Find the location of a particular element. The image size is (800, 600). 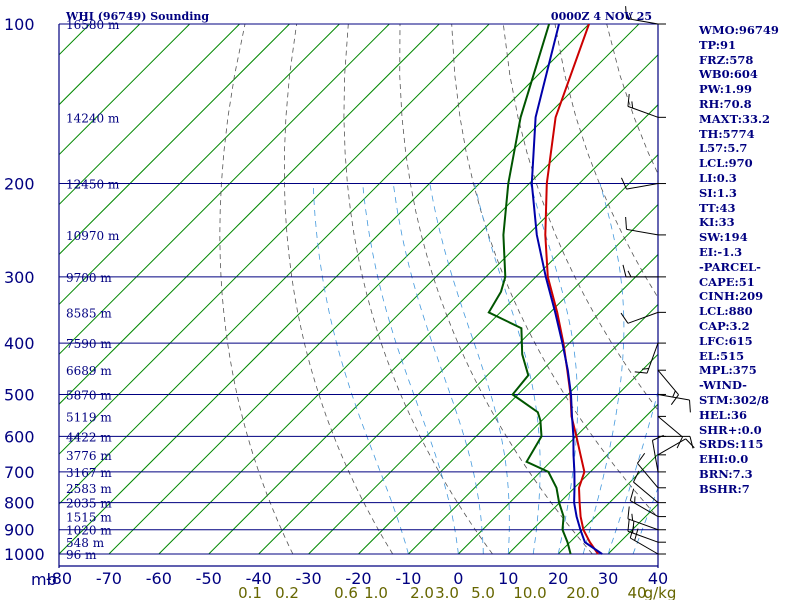

temperature-tick-label: -80 is located at coordinates (59, 578).